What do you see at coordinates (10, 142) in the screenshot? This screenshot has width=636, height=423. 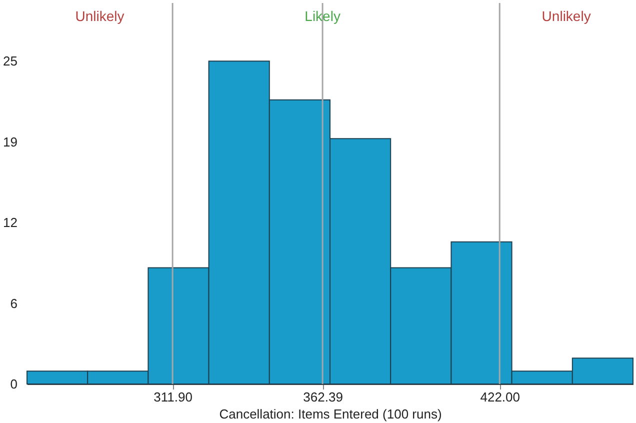 I see `y-tick-label: 19` at bounding box center [10, 142].